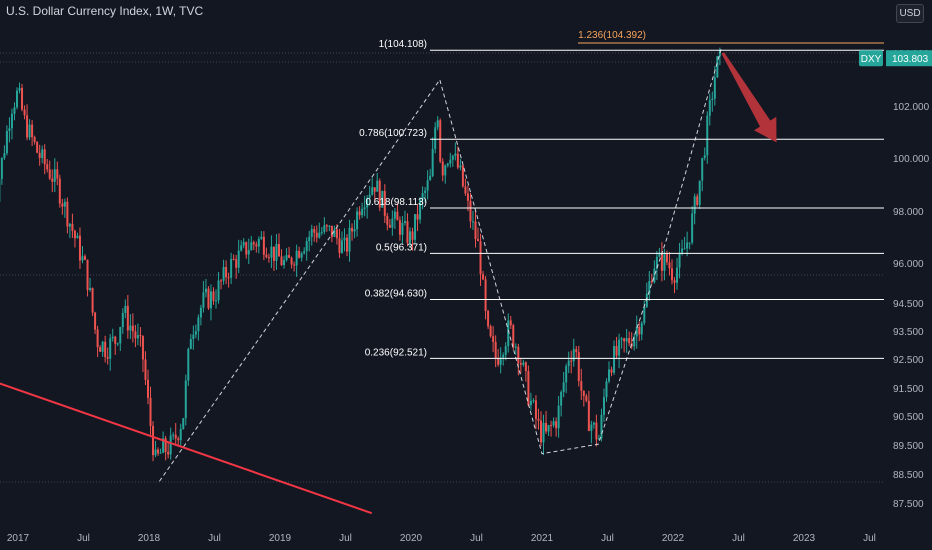  Describe the element at coordinates (149, 538) in the screenshot. I see `time-tick-label: 2018` at that location.